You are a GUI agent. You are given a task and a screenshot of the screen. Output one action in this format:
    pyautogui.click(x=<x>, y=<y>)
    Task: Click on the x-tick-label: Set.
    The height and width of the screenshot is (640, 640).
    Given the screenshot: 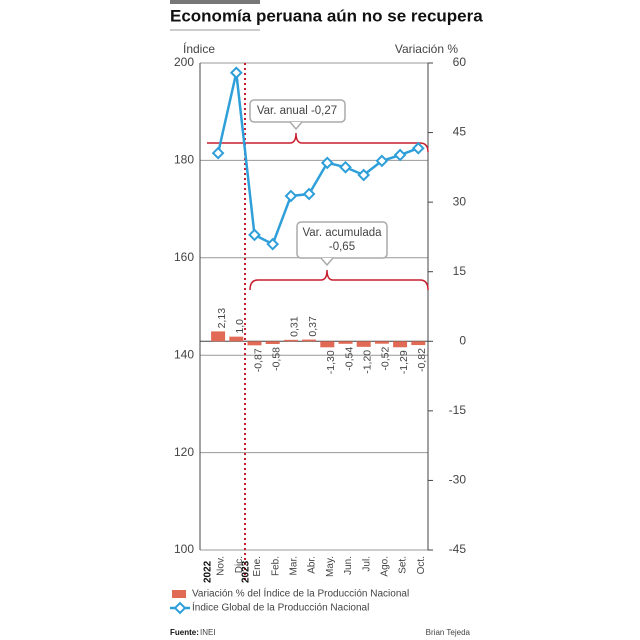 What is the action you would take?
    pyautogui.click(x=403, y=565)
    